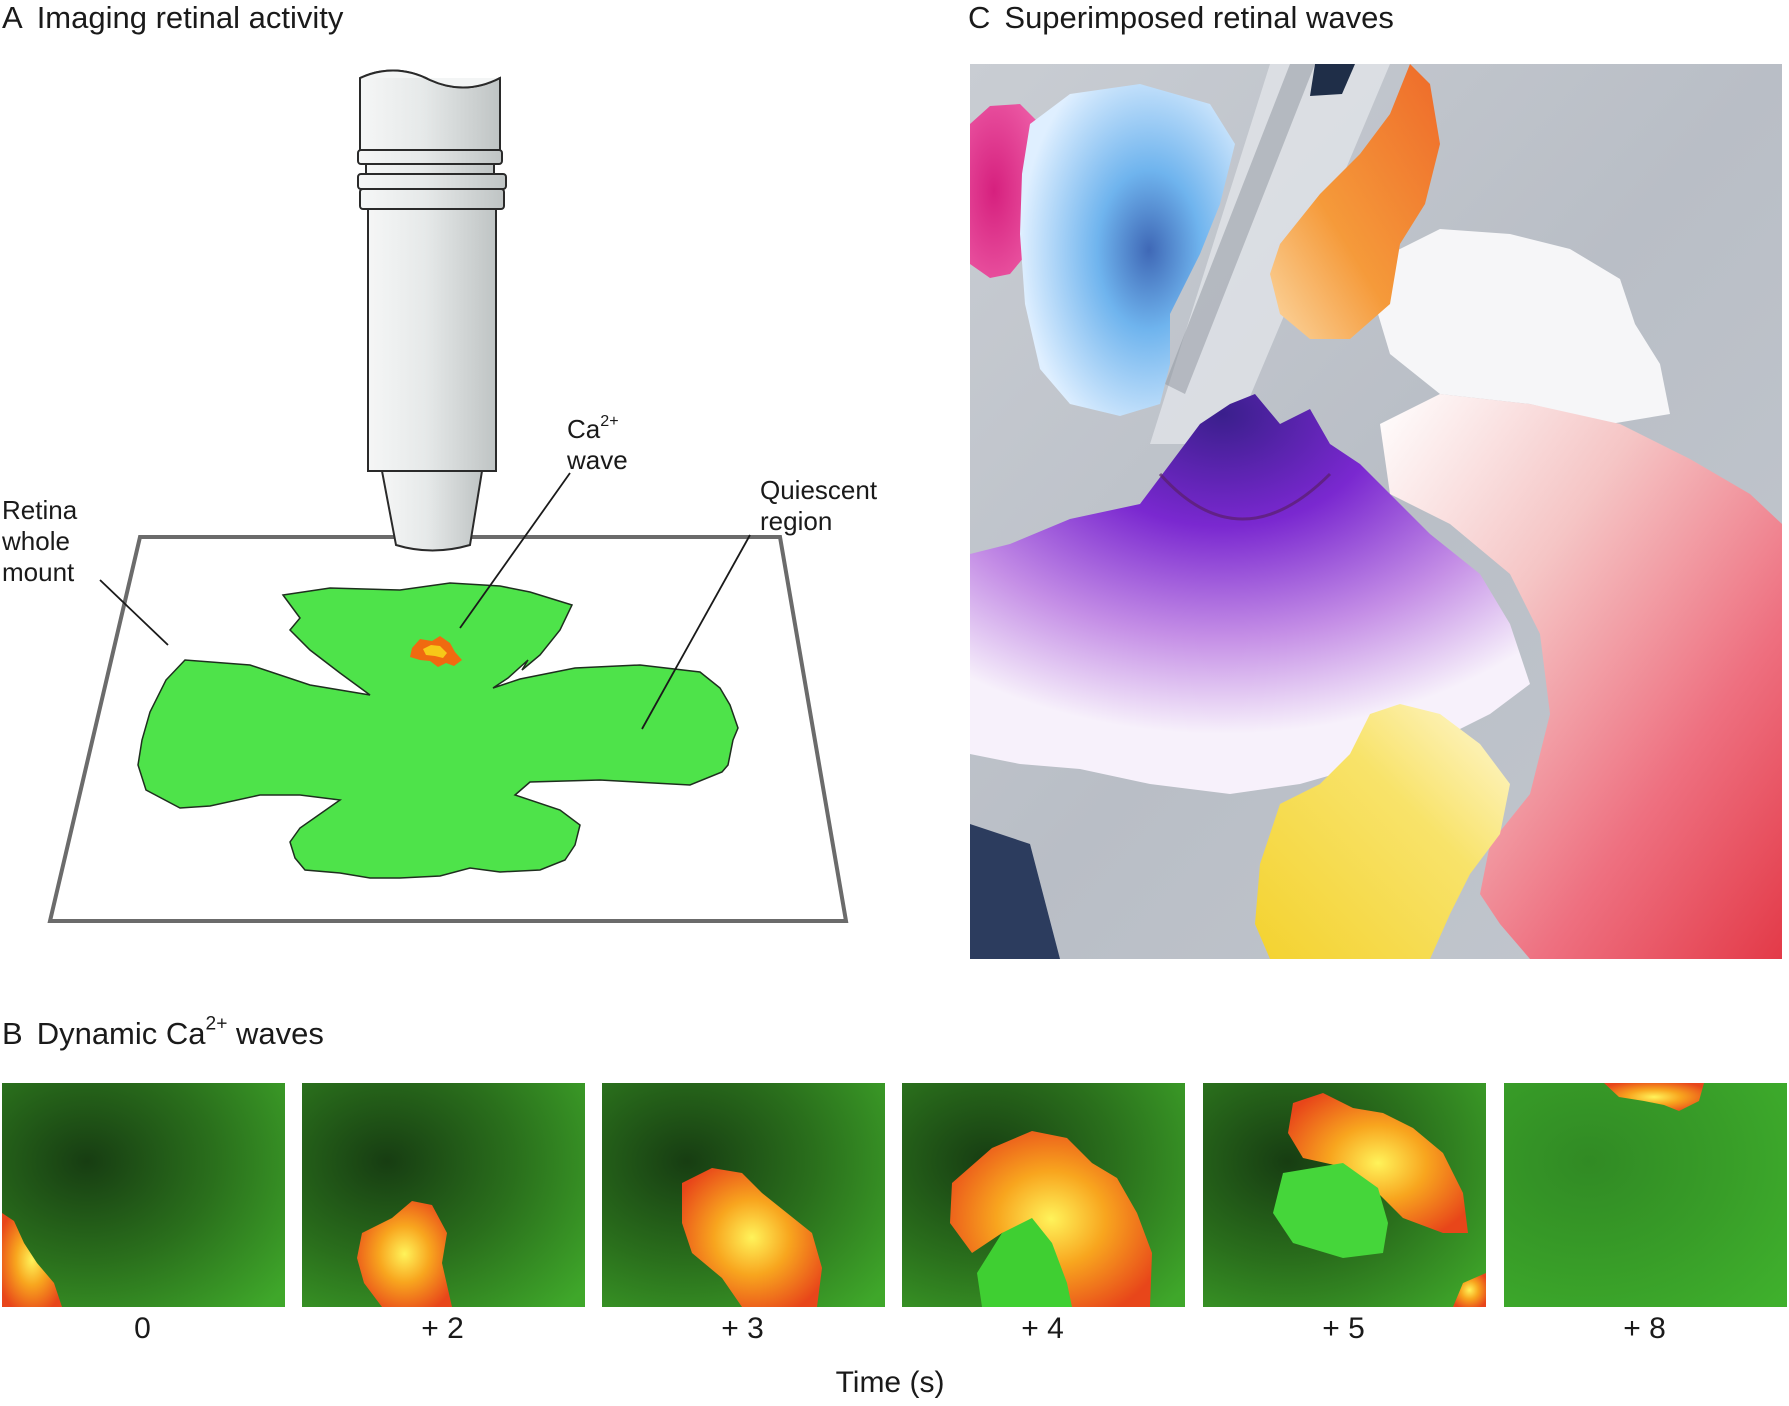 The width and height of the screenshot is (1789, 1406). What do you see at coordinates (1199, 17) in the screenshot?
I see `panel-c-title-text: Superimposed retinal waves` at bounding box center [1199, 17].